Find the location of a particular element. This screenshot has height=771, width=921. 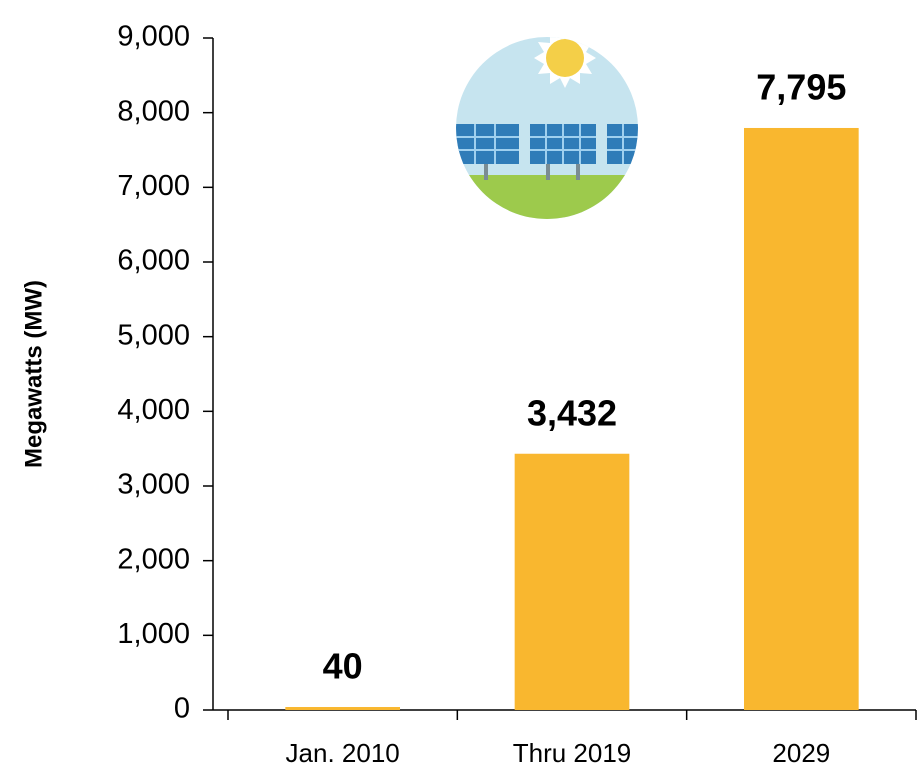

y-tick-label: 7,000 is located at coordinates (153, 186).